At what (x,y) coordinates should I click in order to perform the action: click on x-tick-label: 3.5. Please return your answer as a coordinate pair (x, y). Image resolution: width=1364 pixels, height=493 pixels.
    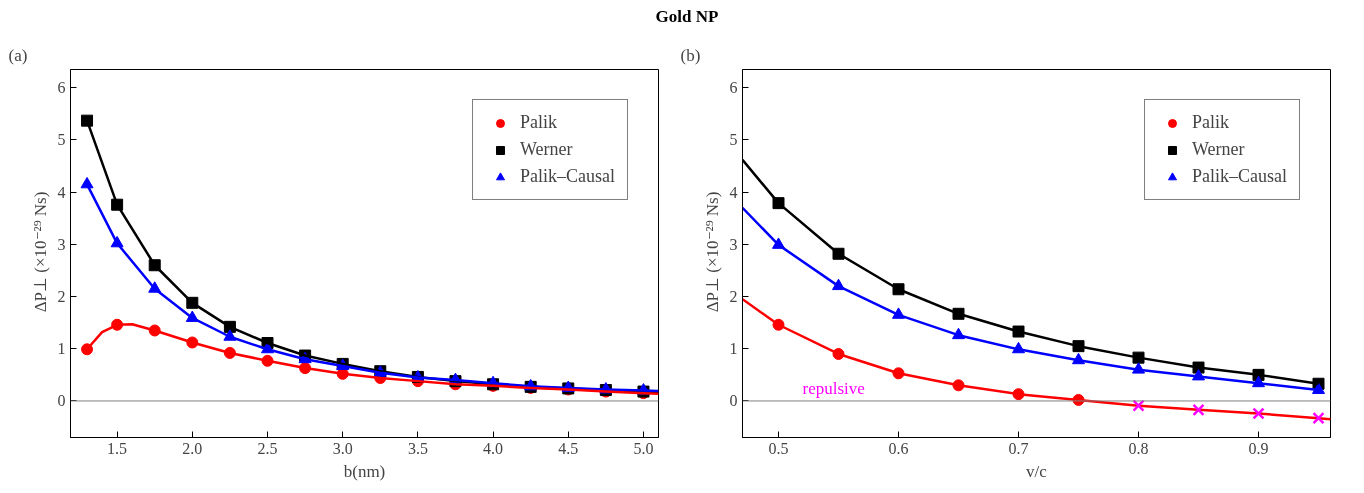
    Looking at the image, I should click on (417, 448).